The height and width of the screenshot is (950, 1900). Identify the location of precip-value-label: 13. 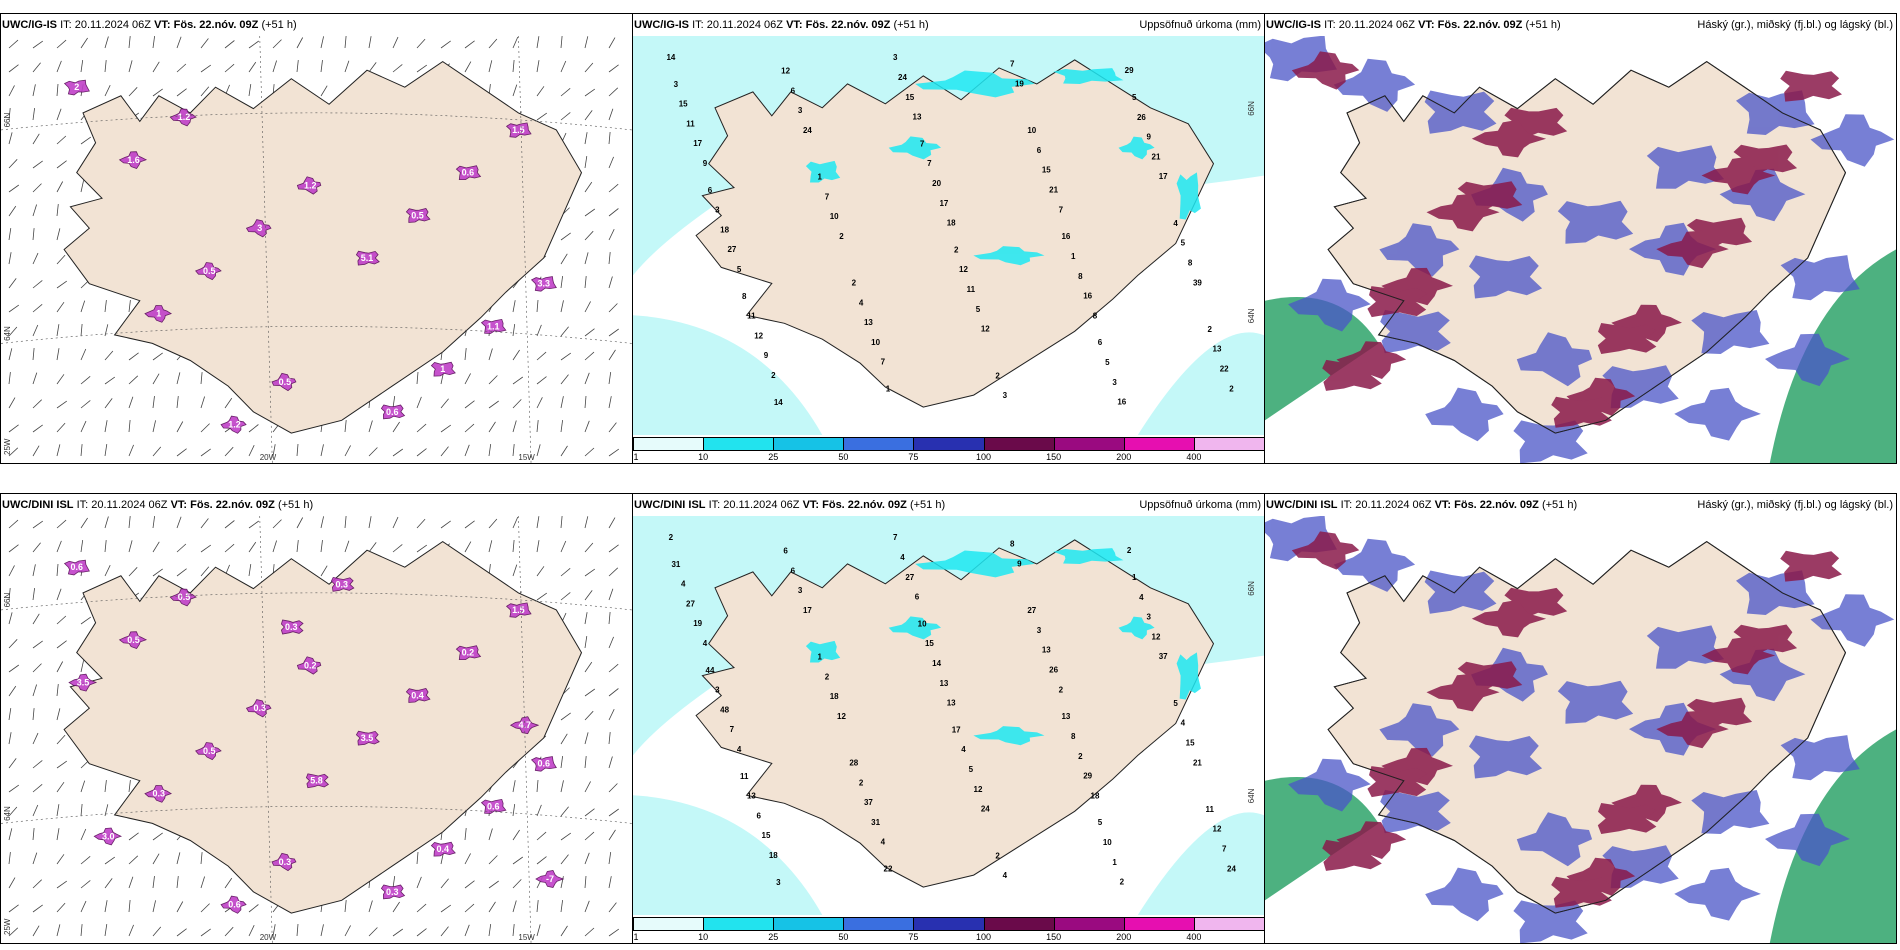
(943, 683).